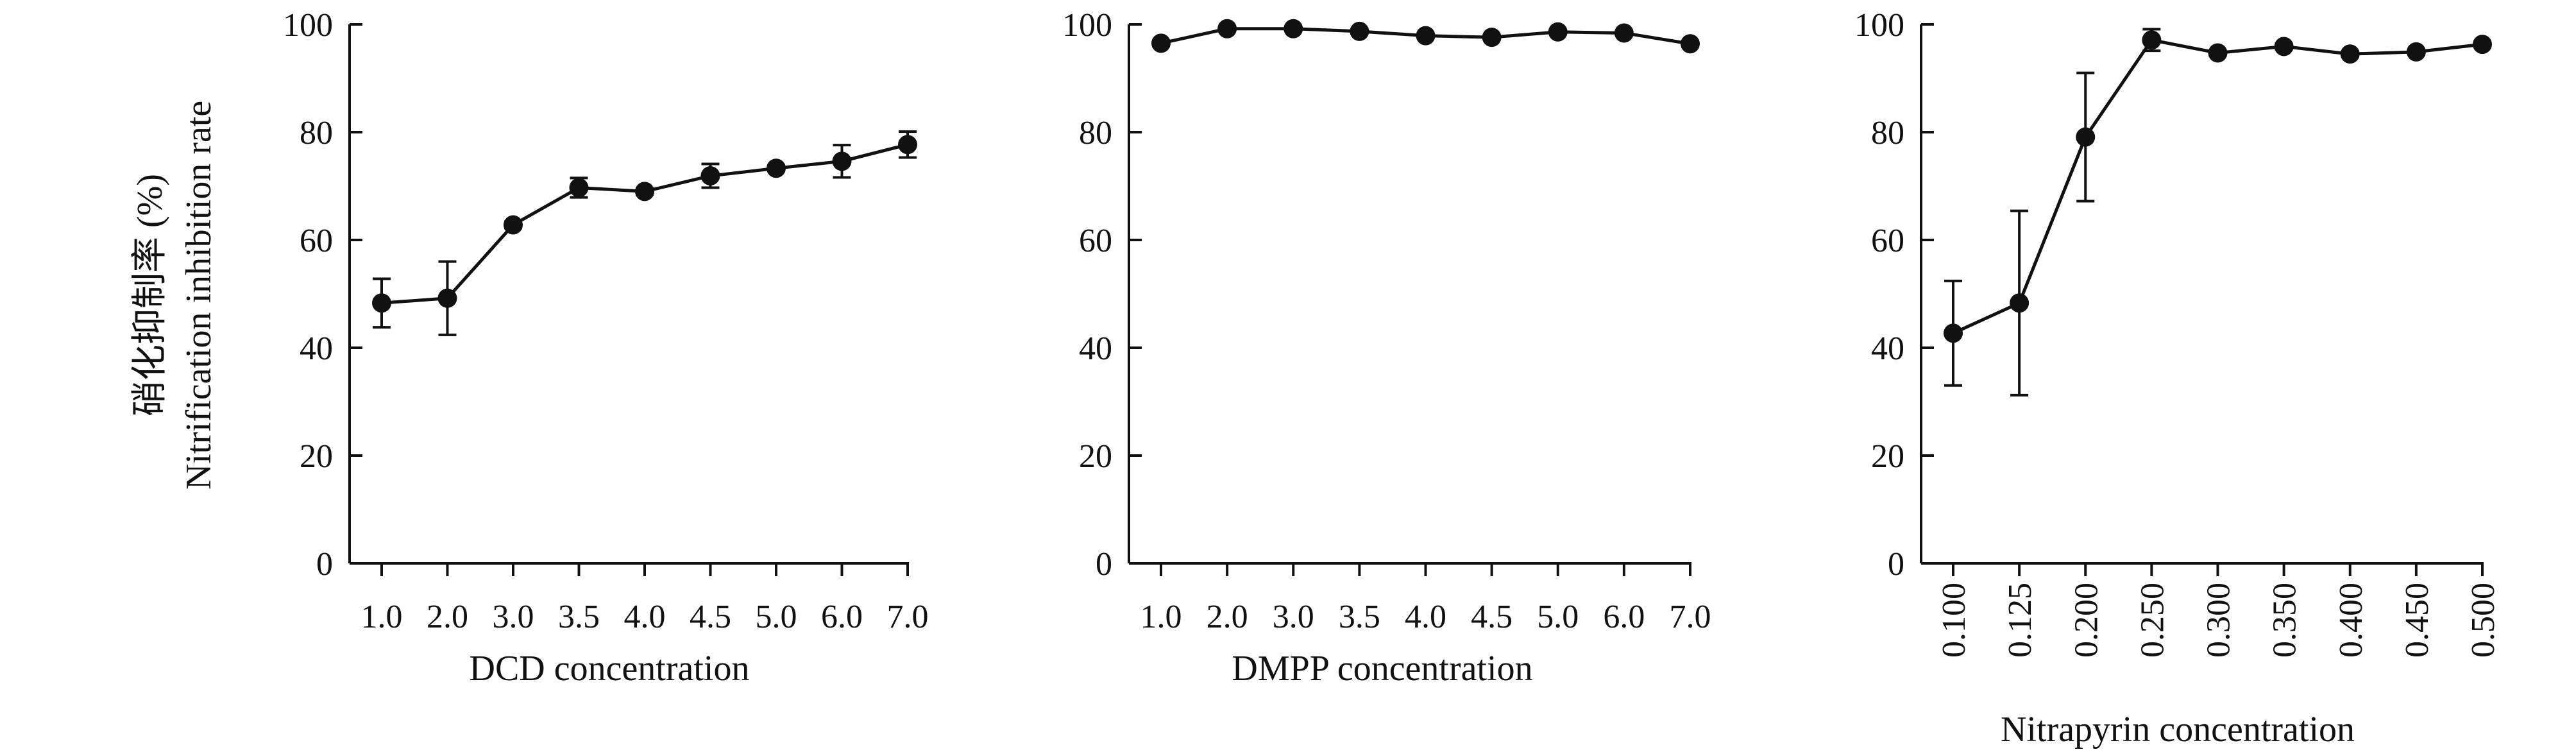  I want to click on x-tick-label: 0.125, so click(2020, 620).